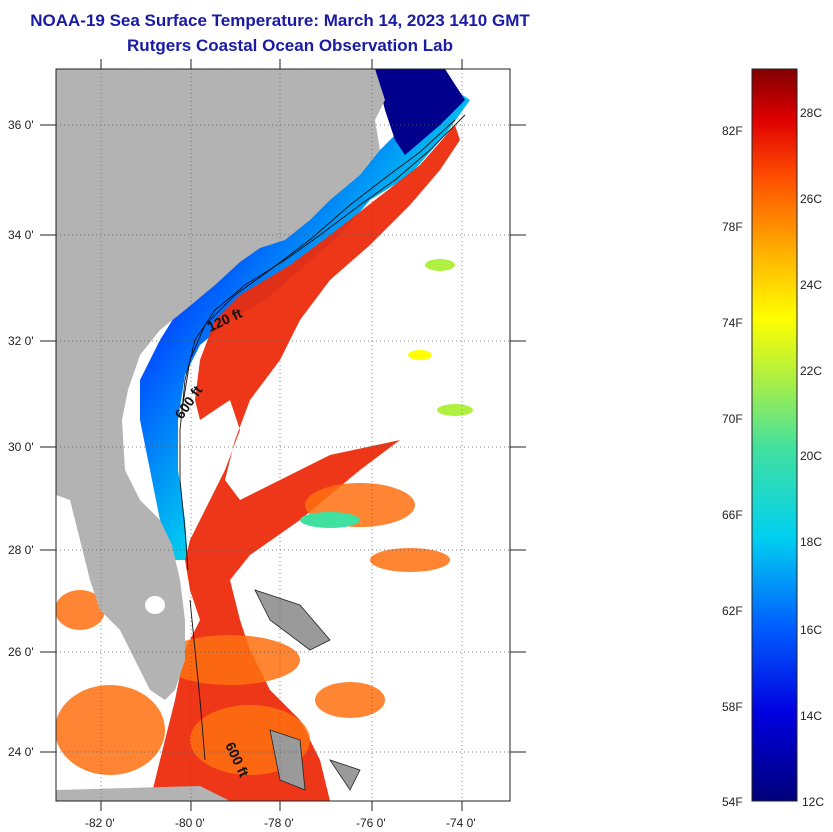 The image size is (833, 832). Describe the element at coordinates (811, 199) in the screenshot. I see `cb-c-26: 26C` at that location.